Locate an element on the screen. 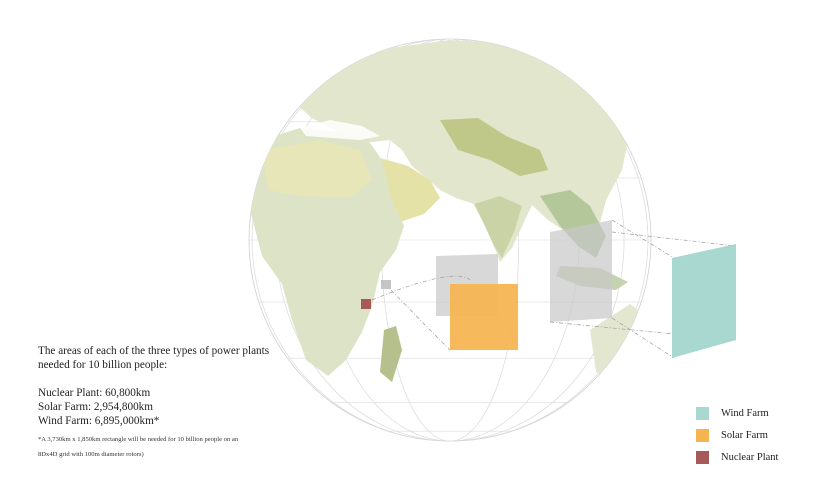  wind-farm-area is located at coordinates (704, 301).